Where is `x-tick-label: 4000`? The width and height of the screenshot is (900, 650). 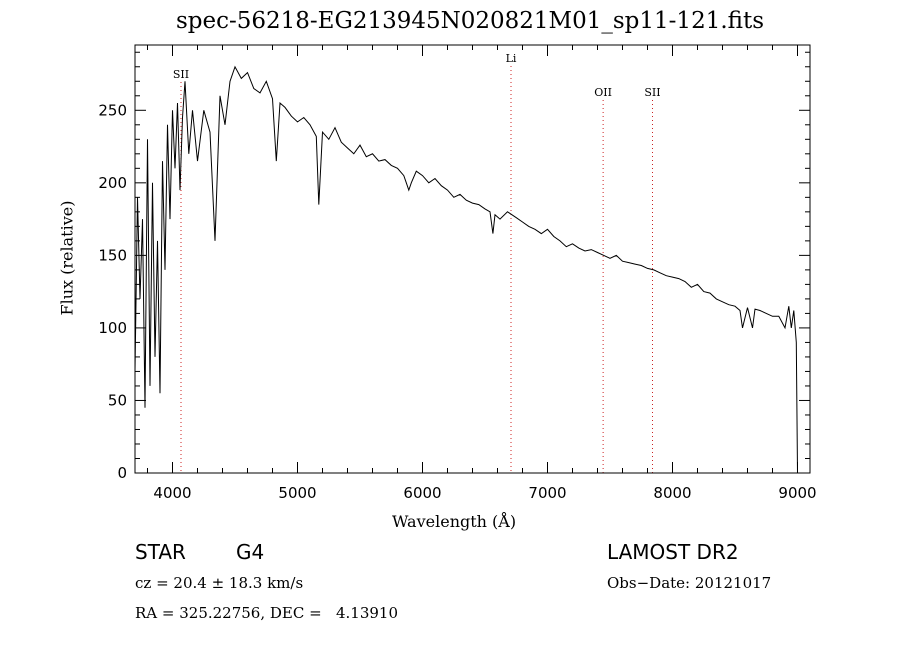 x-tick-label: 4000 is located at coordinates (172, 493).